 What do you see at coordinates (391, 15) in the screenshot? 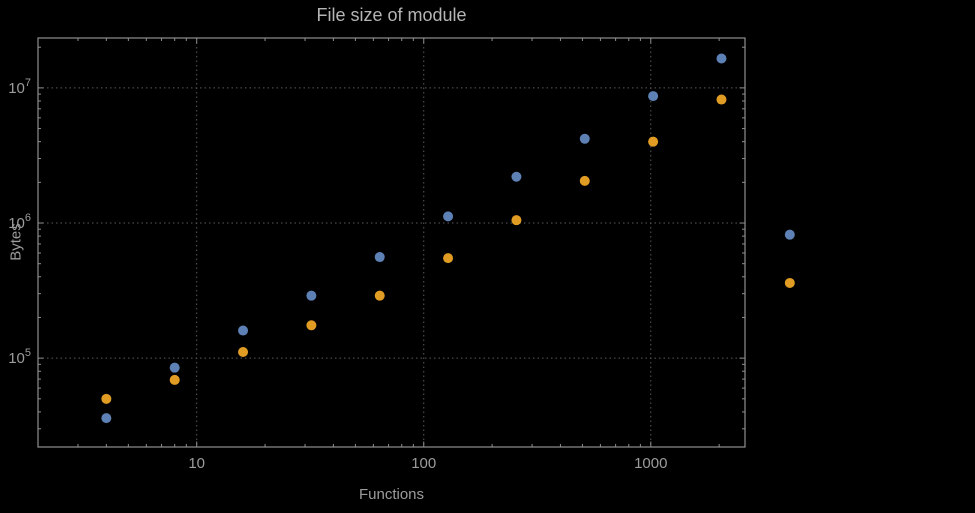
I see `chart-title: File size of module` at bounding box center [391, 15].